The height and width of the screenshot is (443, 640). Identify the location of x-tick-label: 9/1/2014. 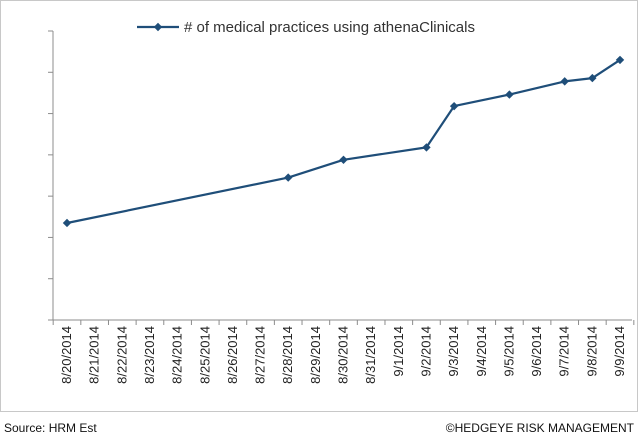
(398, 351).